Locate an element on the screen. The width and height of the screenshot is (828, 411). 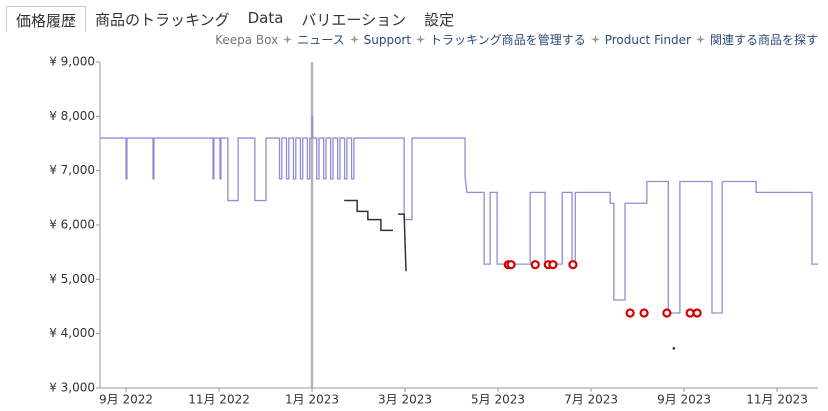
y-tick-label: ¥ 8,000 is located at coordinates (72, 116).